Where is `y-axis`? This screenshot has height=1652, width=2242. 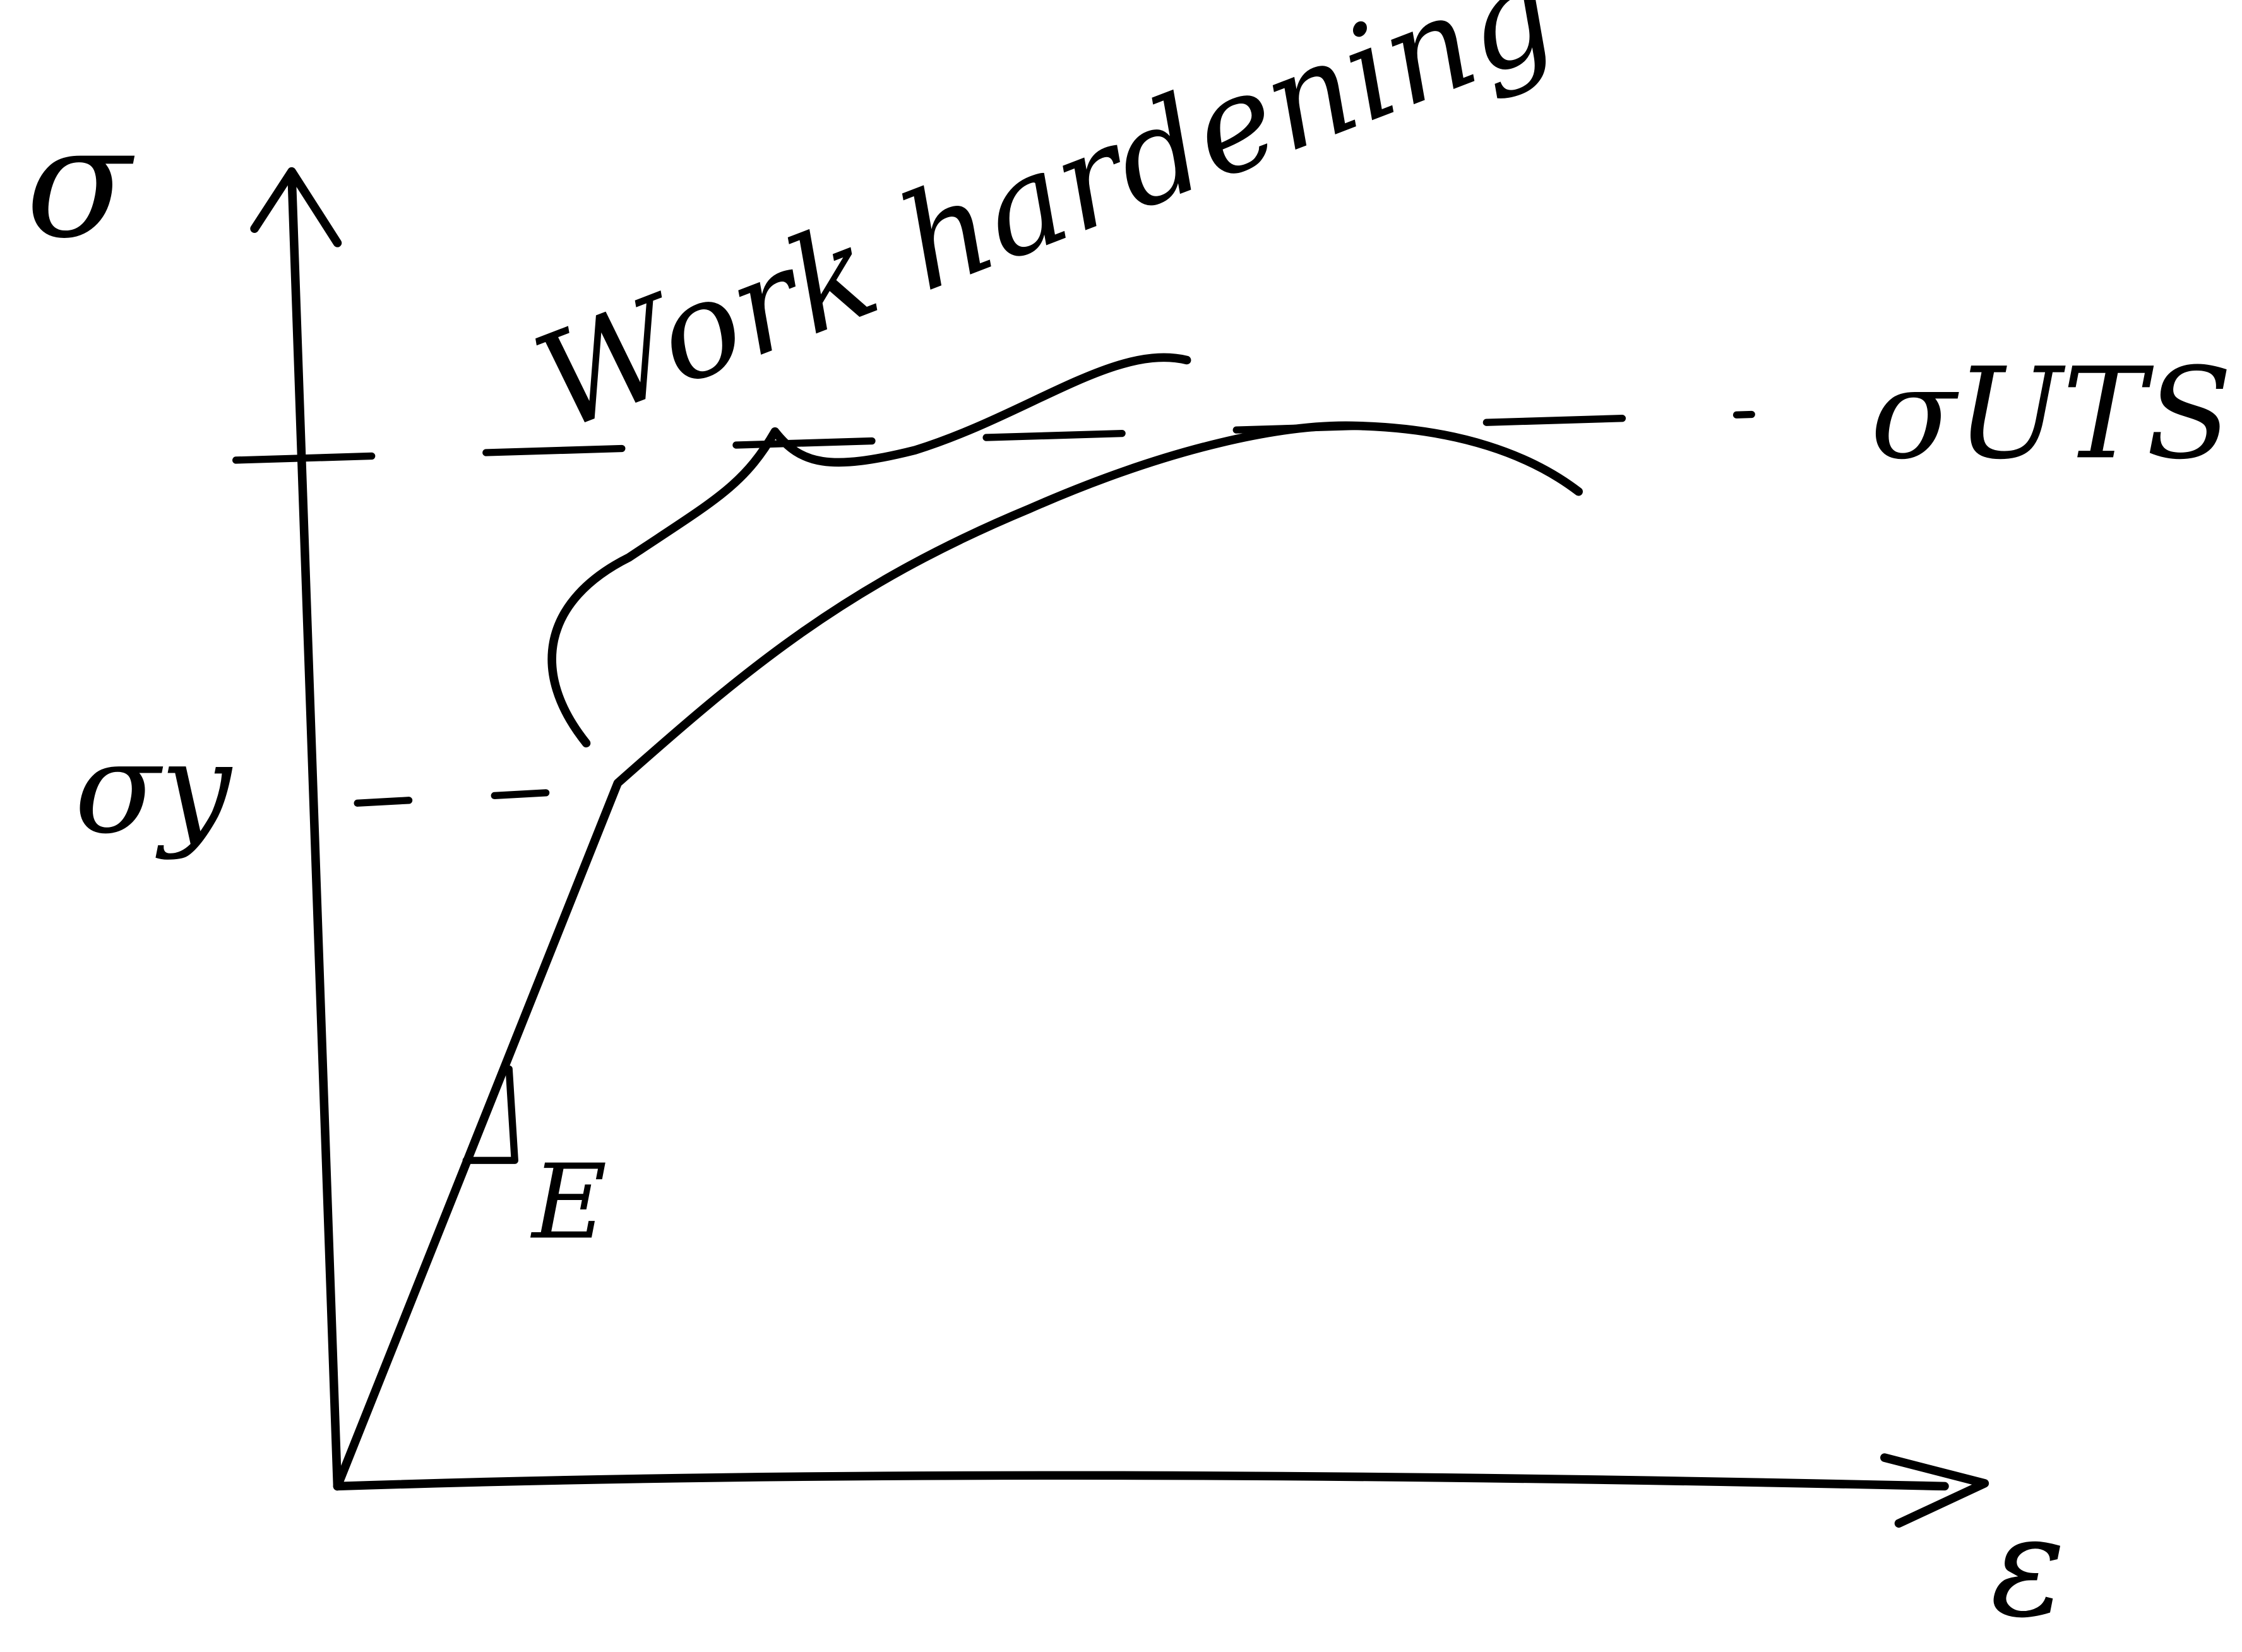 y-axis is located at coordinates (314, 830).